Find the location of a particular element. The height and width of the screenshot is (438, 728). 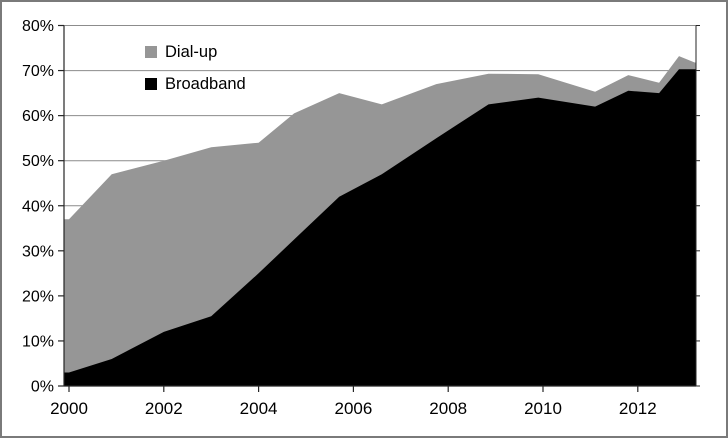

y-tick-label: 80% is located at coordinates (38, 26).